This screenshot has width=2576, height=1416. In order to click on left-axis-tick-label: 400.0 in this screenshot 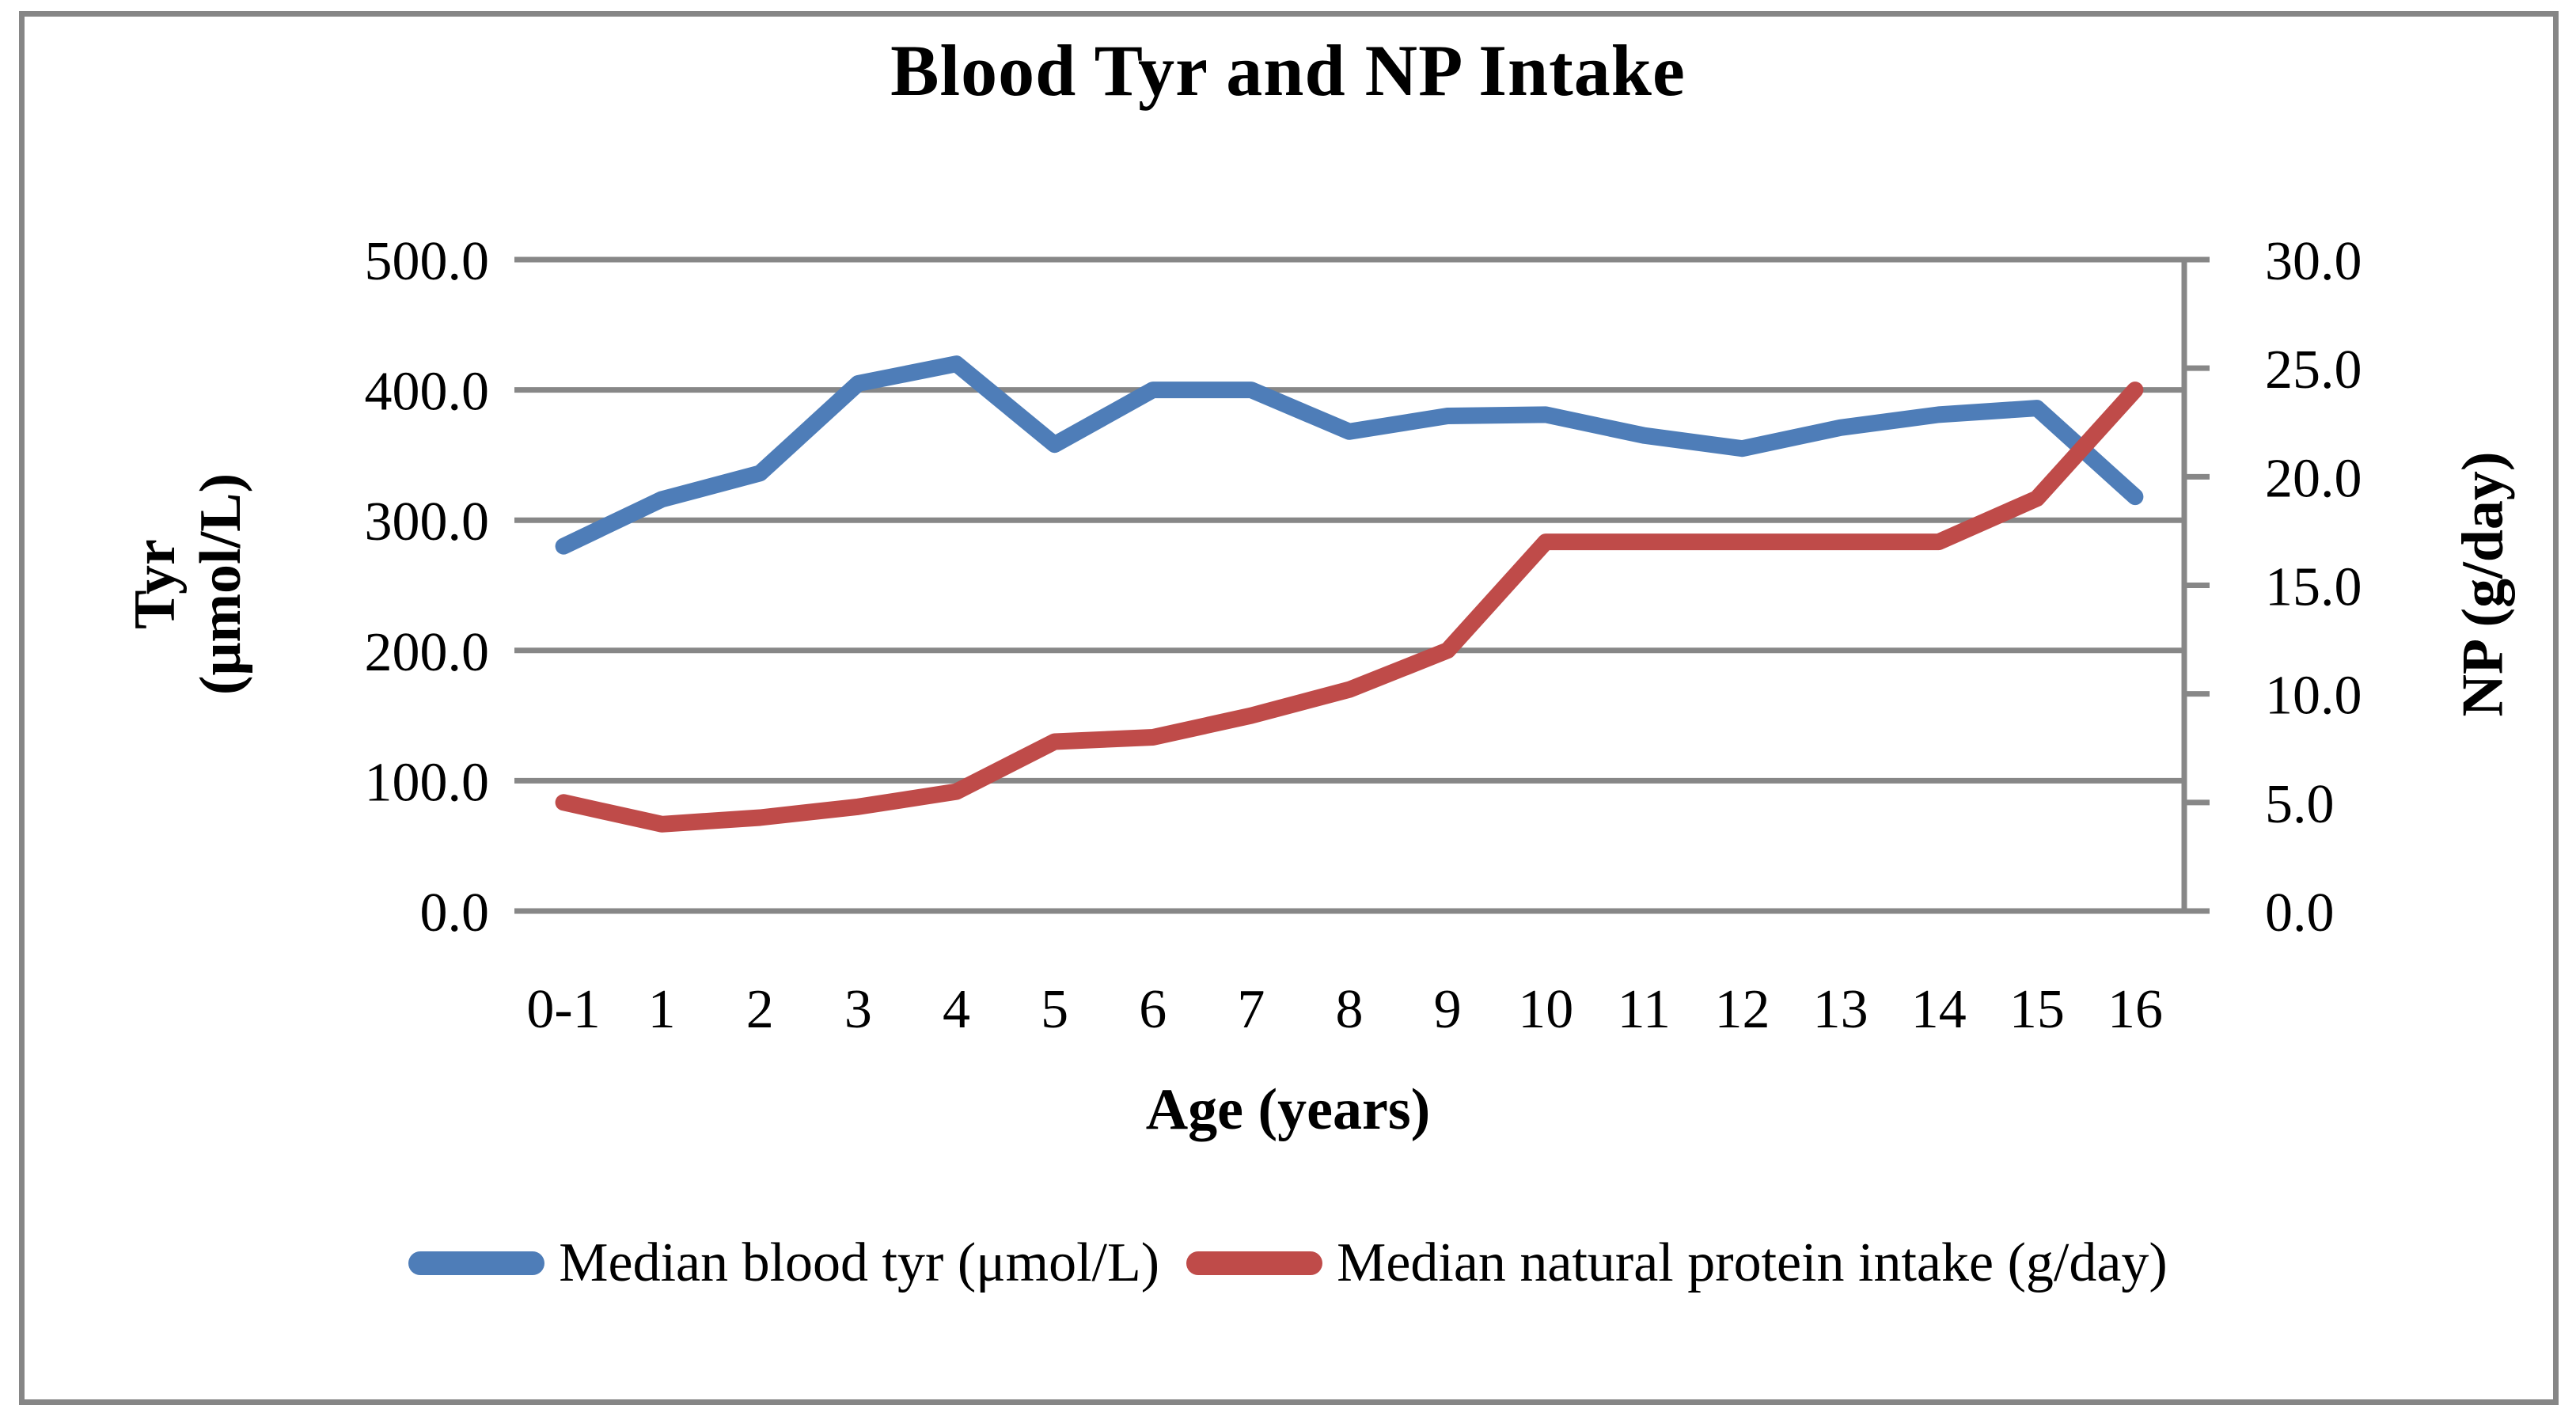, I will do `click(427, 392)`.